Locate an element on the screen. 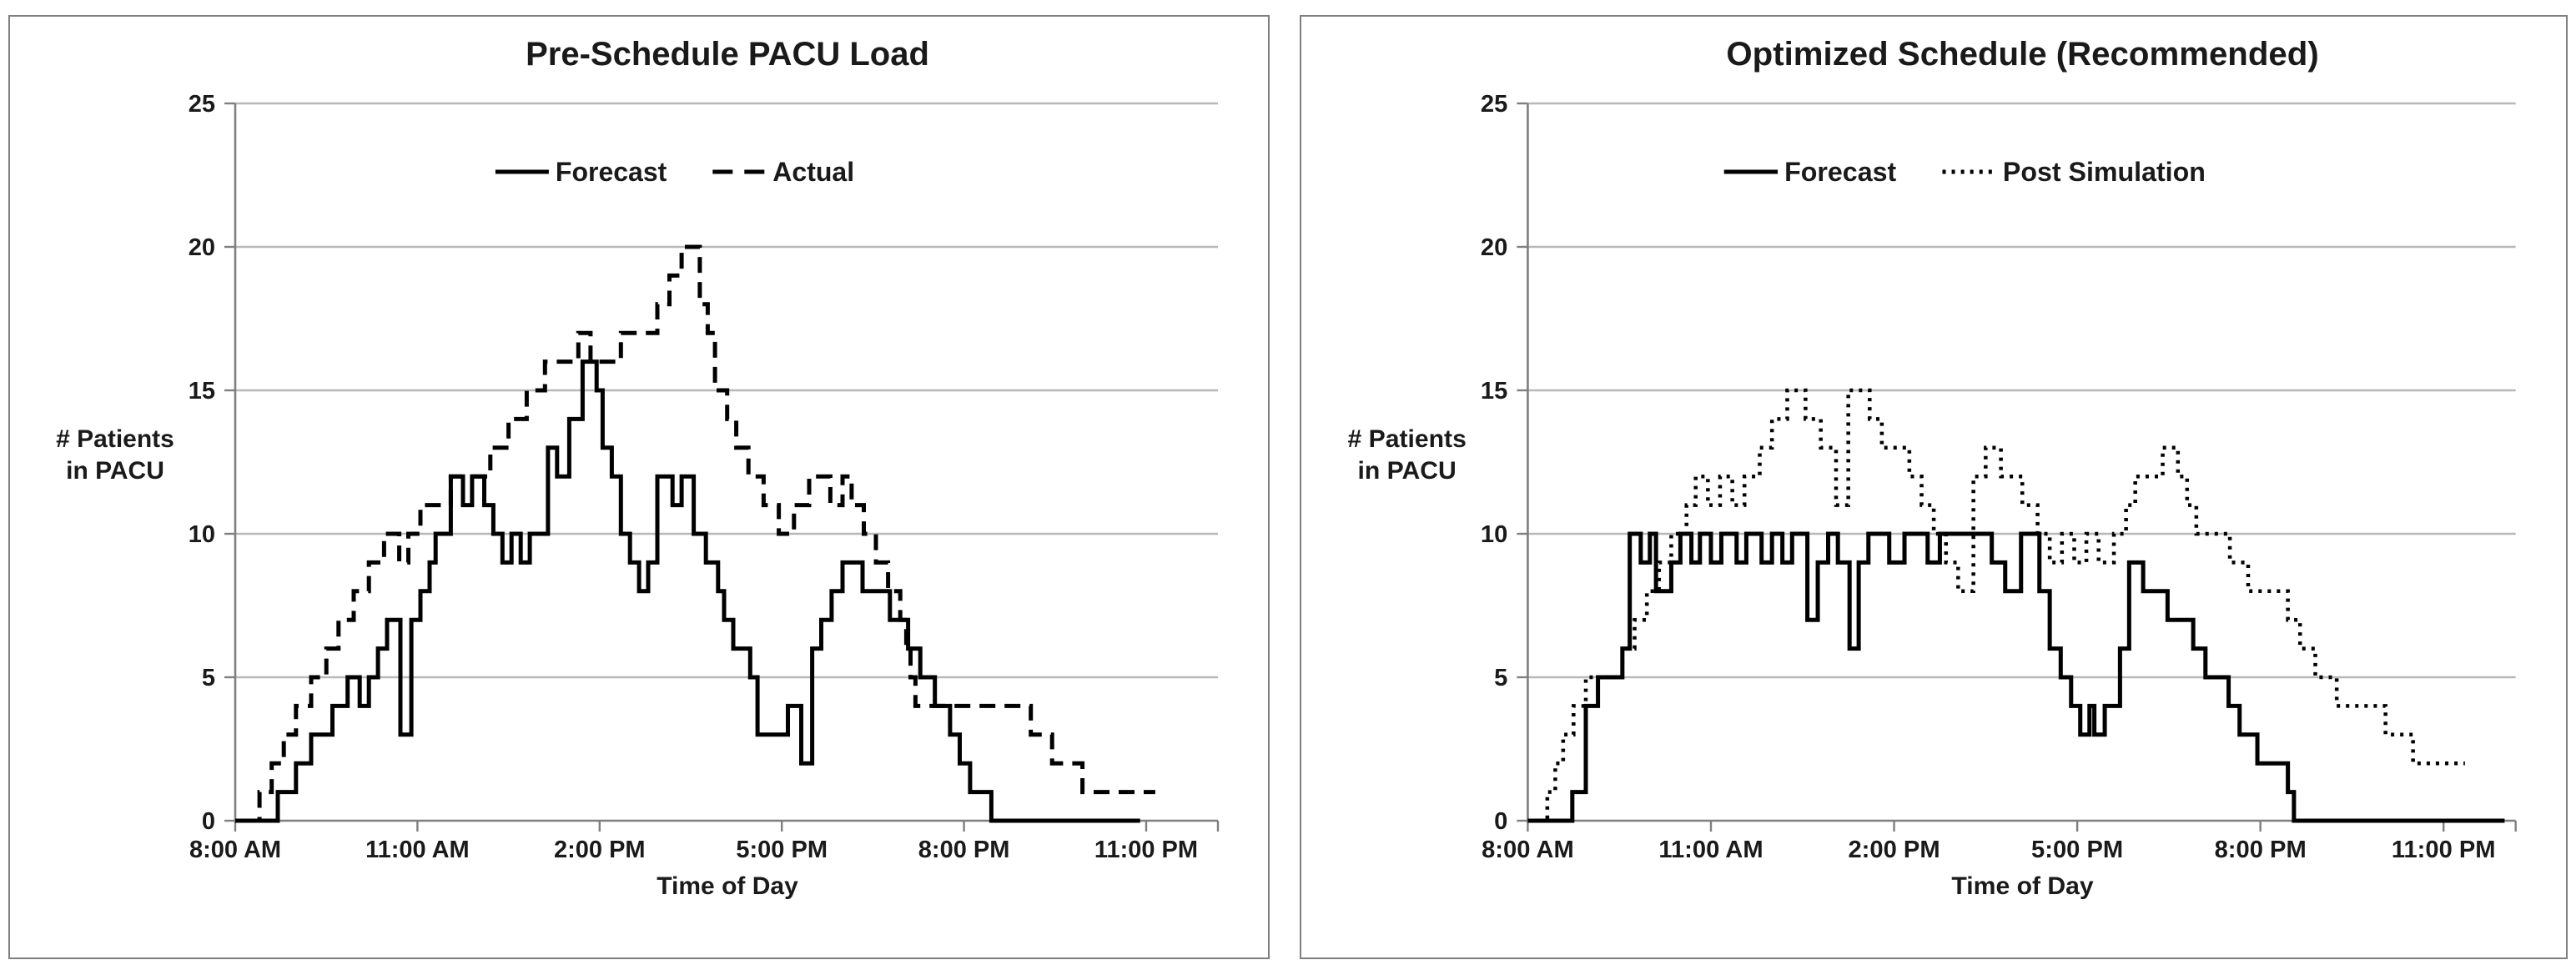  legend-label: Post Simulation is located at coordinates (2104, 172).